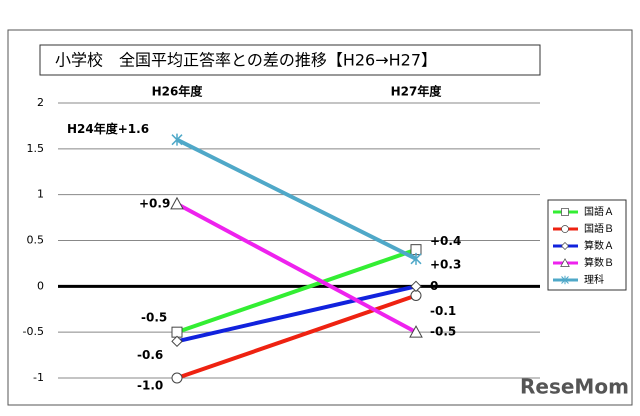 The height and width of the screenshot is (416, 640). Describe the element at coordinates (178, 91) in the screenshot. I see `x-tick-label: H26年度` at that location.